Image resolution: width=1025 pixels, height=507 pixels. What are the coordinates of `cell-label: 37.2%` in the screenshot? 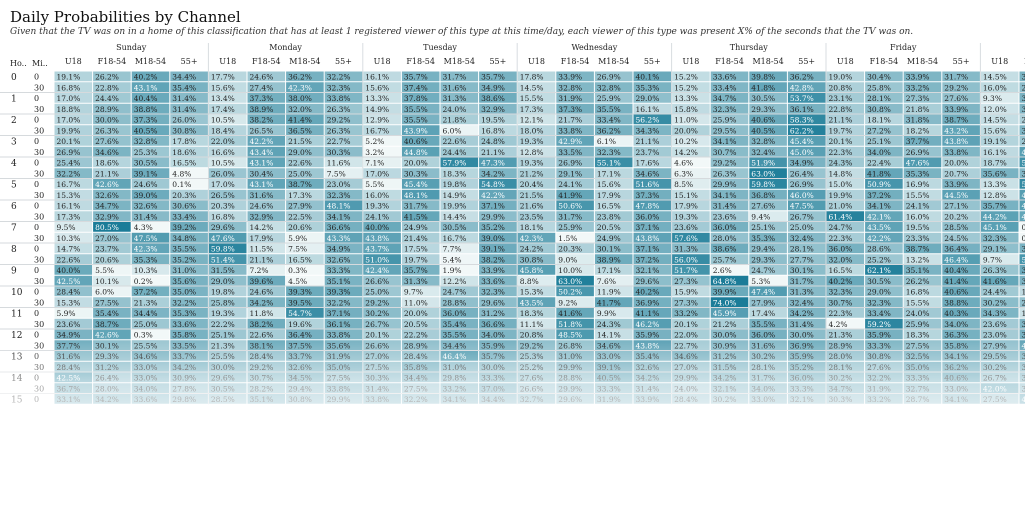 It's located at (146, 292).